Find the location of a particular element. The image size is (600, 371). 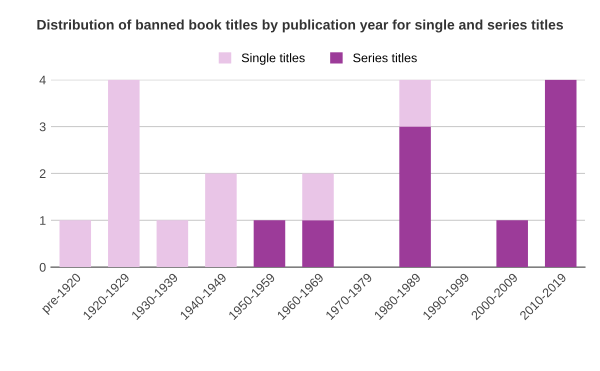

y-tick-label: 2 is located at coordinates (43, 173).